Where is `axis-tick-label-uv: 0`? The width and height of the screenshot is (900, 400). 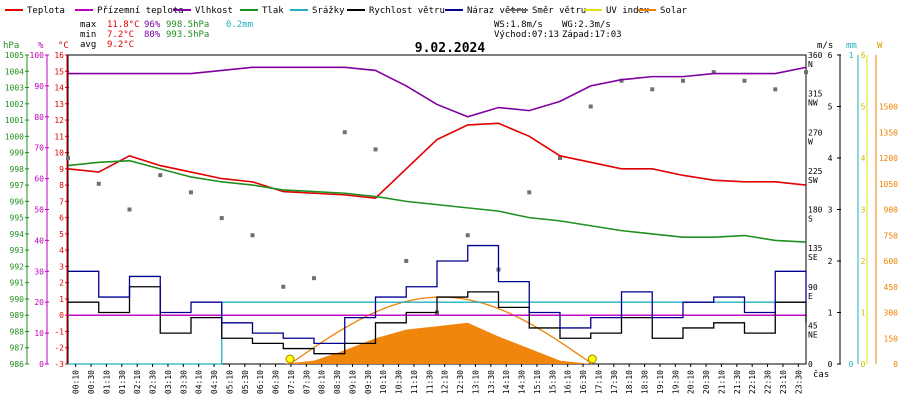
axis-tick-label-uv: 0 is located at coordinates (863, 364).